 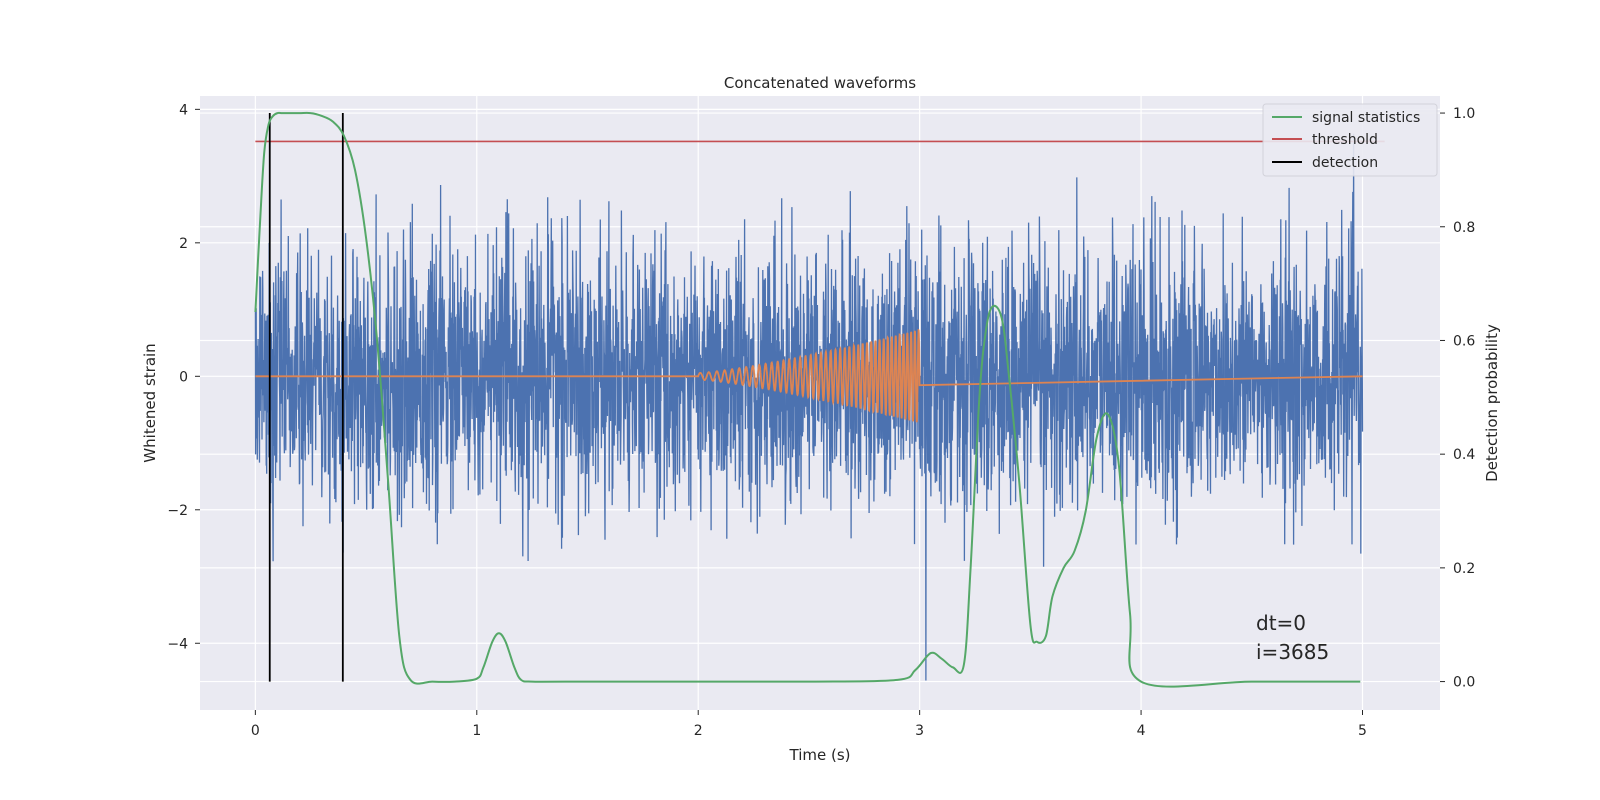 What do you see at coordinates (1141, 731) in the screenshot?
I see `x-tick-label: 4` at bounding box center [1141, 731].